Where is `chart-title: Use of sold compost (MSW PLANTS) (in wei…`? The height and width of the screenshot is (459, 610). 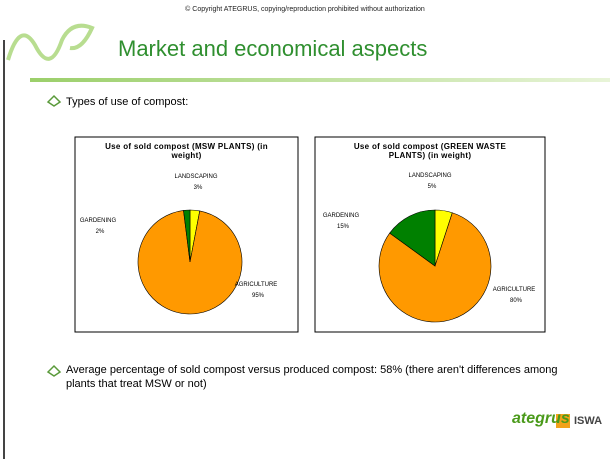
chart-title: Use of sold compost (MSW PLANTS) (in wei… is located at coordinates (186, 151).